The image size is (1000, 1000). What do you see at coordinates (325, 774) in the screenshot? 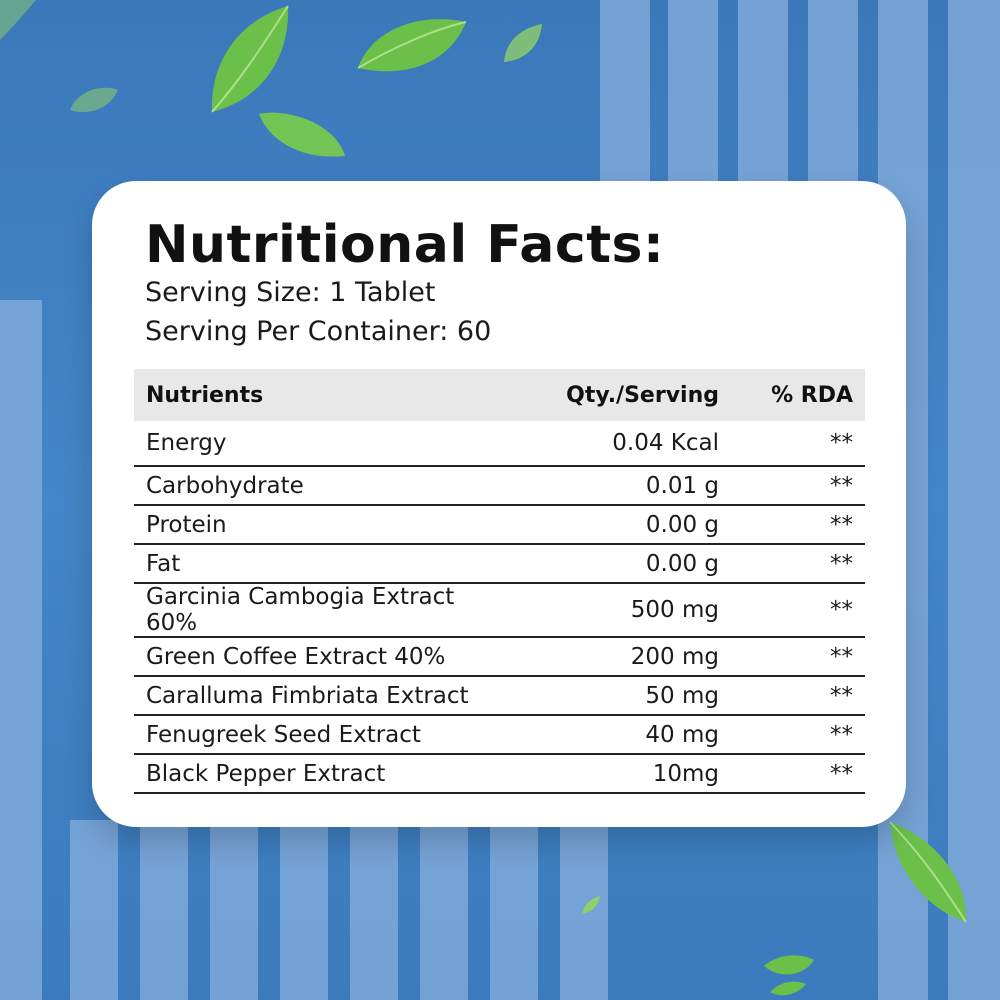
I see `nutrient-name: Black Pepper Extract` at bounding box center [325, 774].